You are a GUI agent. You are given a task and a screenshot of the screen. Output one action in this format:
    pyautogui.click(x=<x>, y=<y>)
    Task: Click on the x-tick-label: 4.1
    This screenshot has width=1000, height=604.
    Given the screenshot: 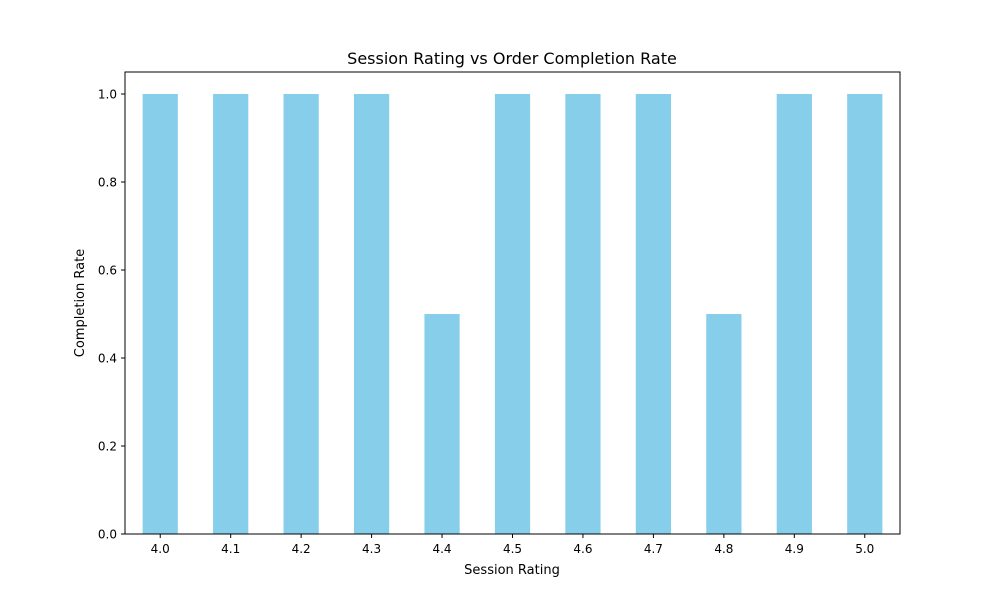 What is the action you would take?
    pyautogui.click(x=230, y=549)
    